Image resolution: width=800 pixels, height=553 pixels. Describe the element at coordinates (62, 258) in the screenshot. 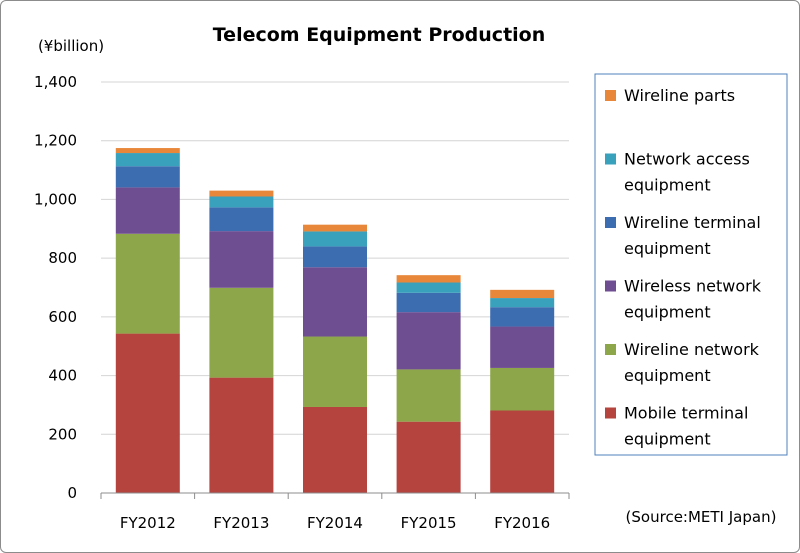

I see `y-tick-label: 800` at that location.